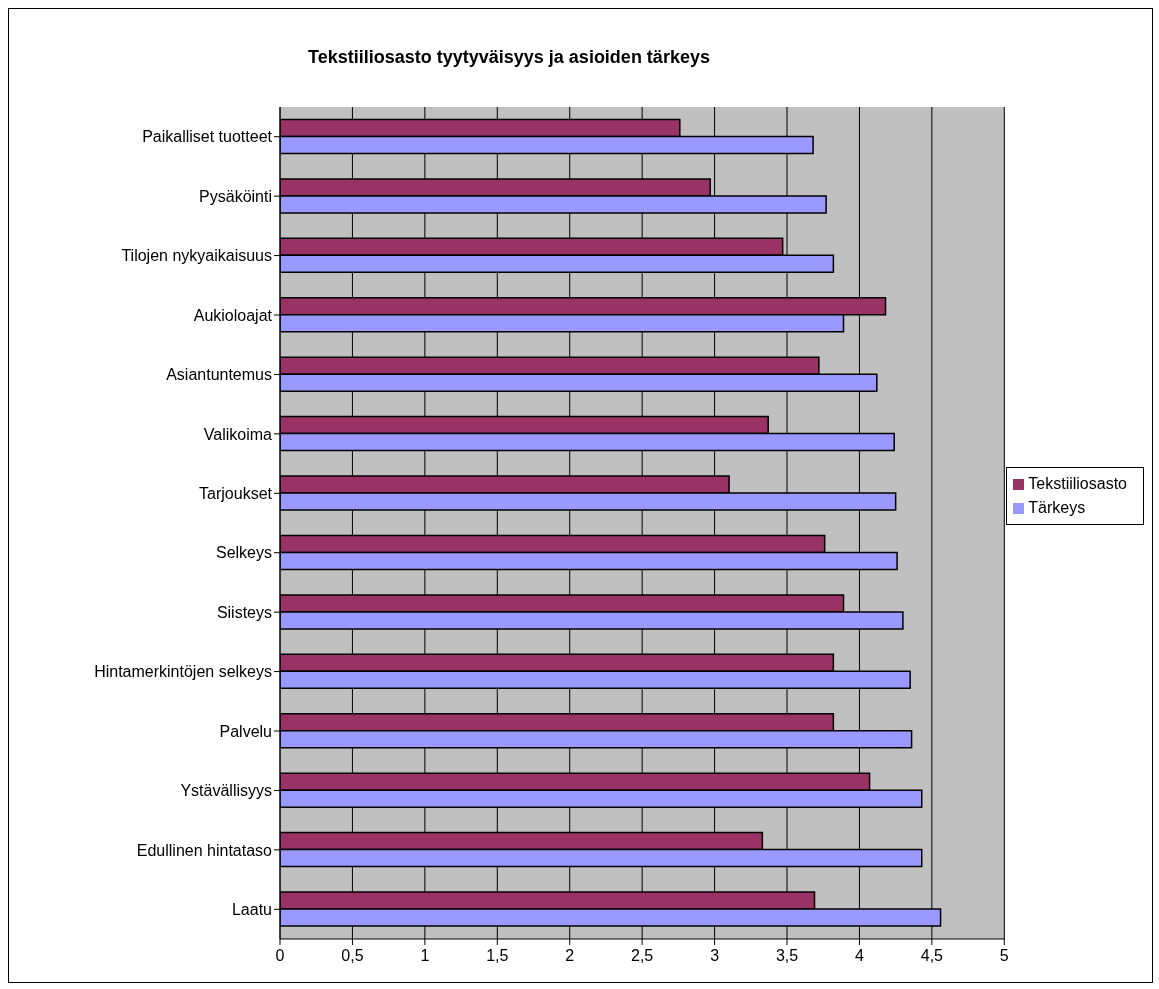  I want to click on y-tick-label: Valikoima, so click(238, 434).